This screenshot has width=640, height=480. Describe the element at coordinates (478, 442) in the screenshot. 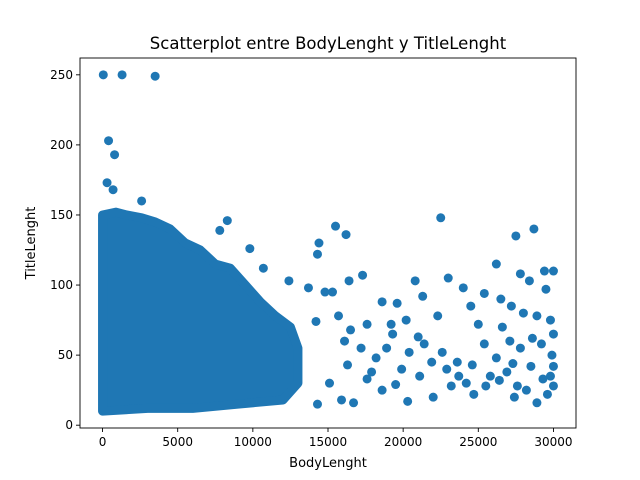

I see `x-tick-label: 25000` at that location.